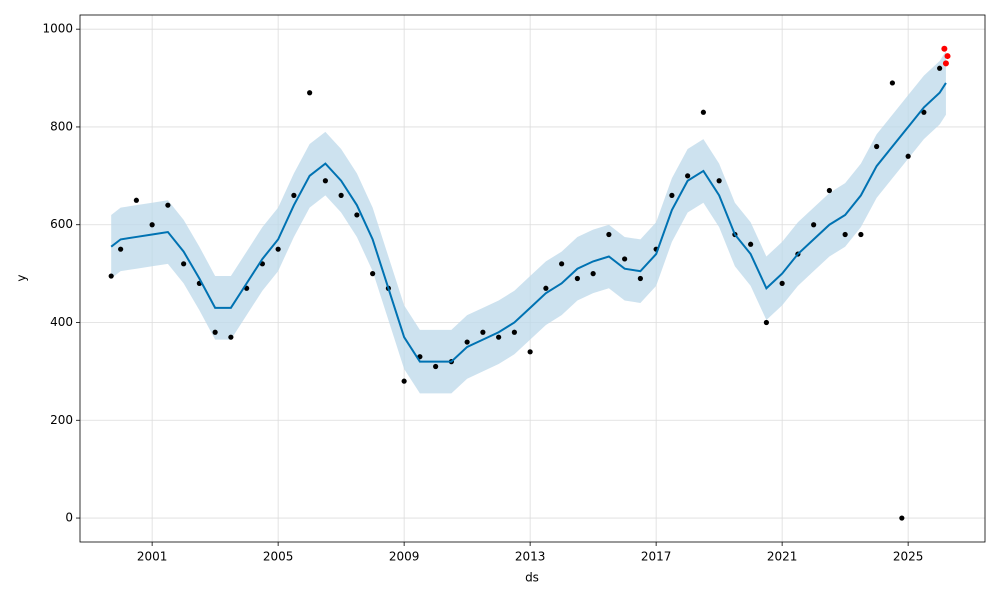 The width and height of the screenshot is (1000, 600). I want to click on y-tick-label: 600, so click(61, 224).